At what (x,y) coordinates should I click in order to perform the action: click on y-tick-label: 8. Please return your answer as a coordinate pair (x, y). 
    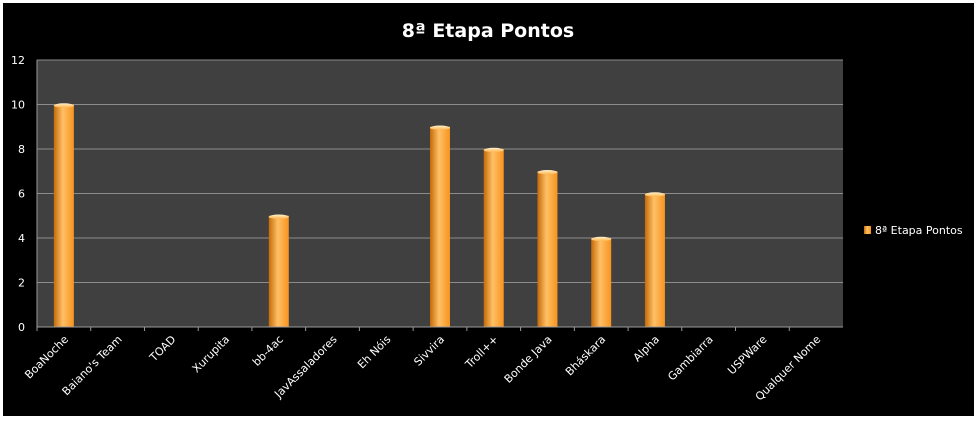
    Looking at the image, I should click on (21, 149).